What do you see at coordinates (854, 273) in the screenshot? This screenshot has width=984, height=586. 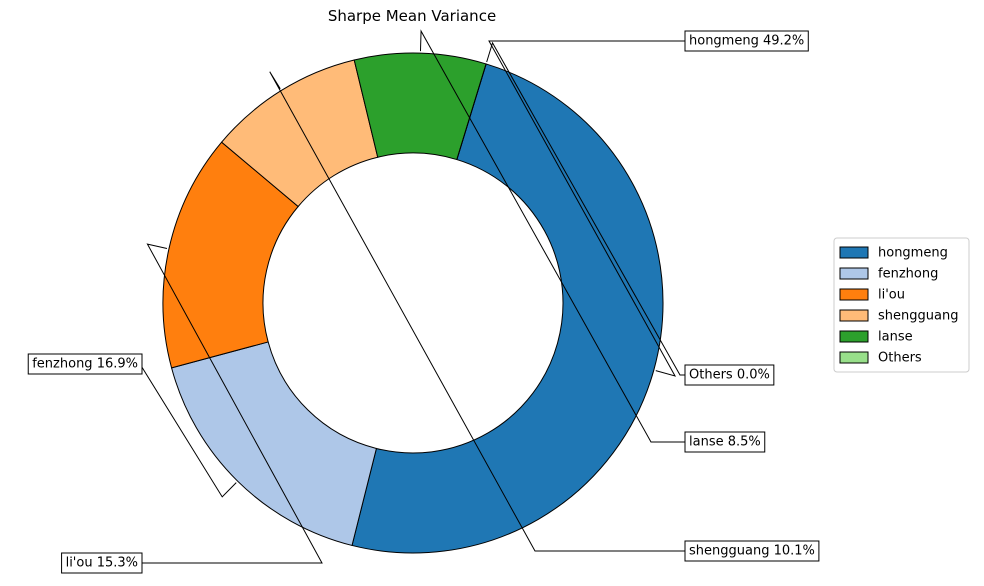 I see `legend-swatch-fenzhong` at bounding box center [854, 273].